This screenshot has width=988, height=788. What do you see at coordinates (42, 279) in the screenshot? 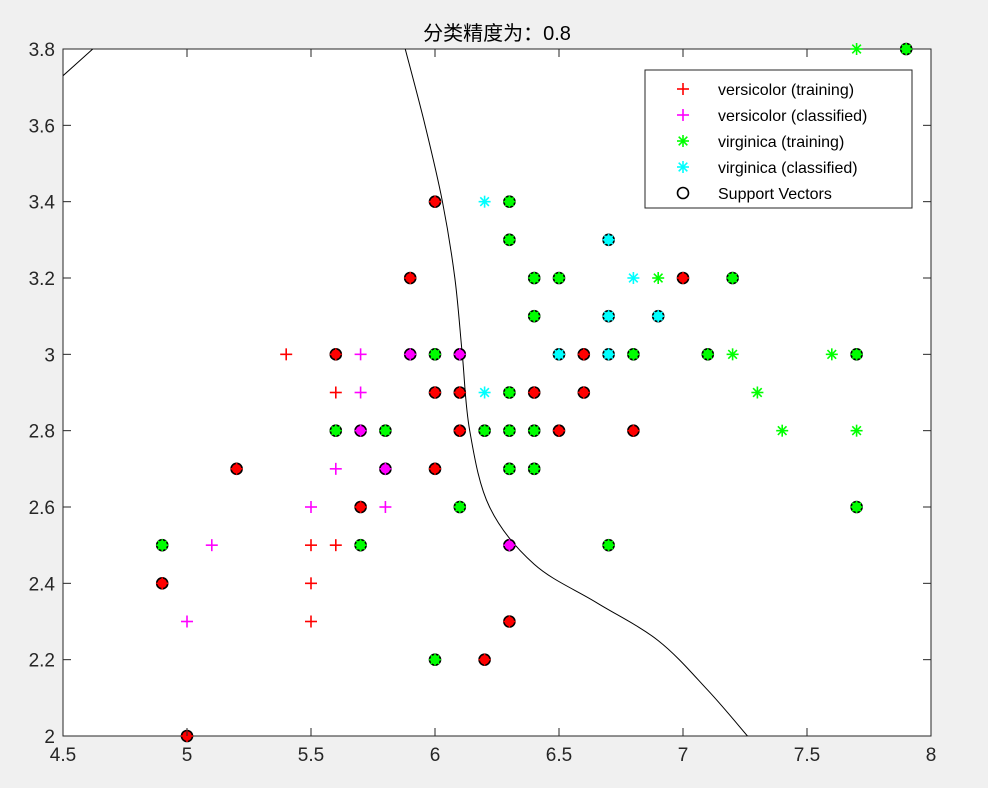
I see `y-tick-label: 3.2` at bounding box center [42, 279].